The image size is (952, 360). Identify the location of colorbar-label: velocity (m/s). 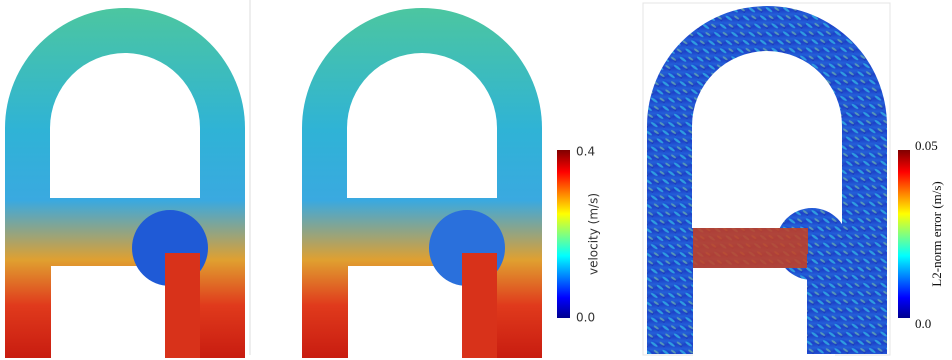
(594, 234).